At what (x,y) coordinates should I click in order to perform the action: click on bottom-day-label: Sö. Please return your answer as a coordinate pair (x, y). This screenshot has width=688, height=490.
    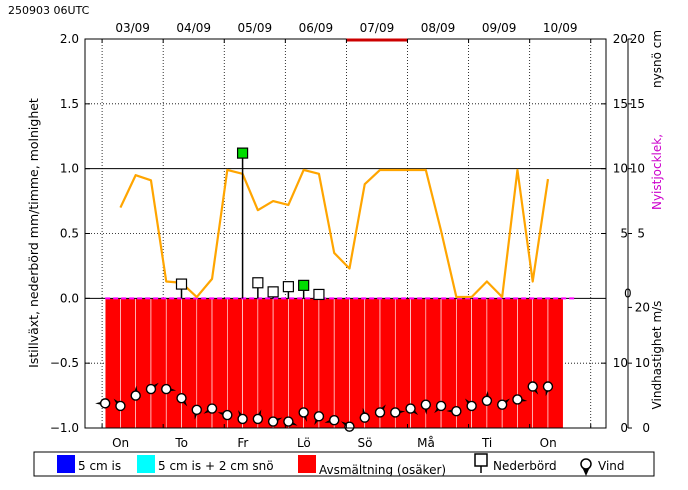
    Looking at the image, I should click on (364, 443).